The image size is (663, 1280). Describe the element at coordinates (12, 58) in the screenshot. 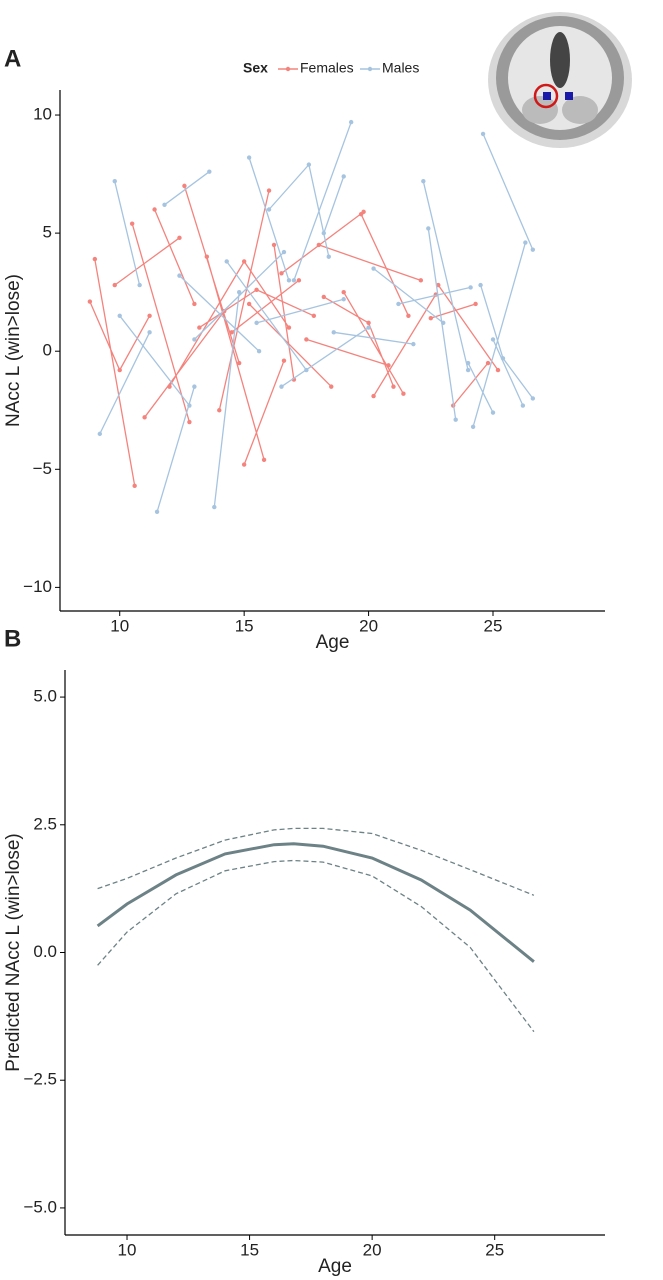

I see `panel-label: A` at that location.